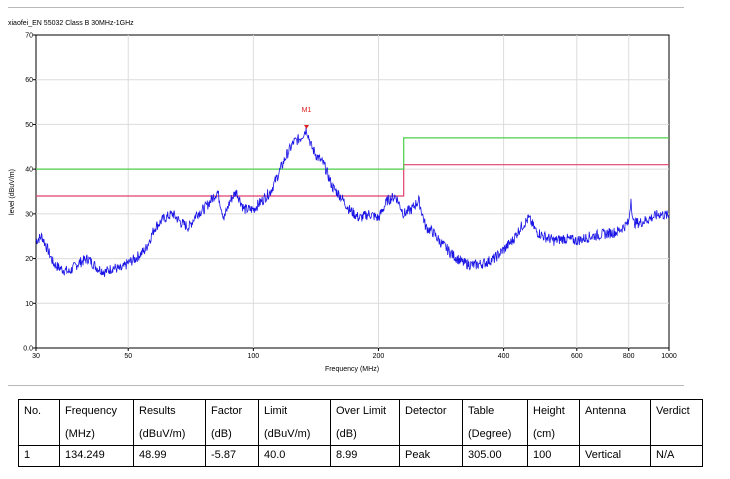 This screenshot has width=730, height=479. What do you see at coordinates (71, 23) in the screenshot?
I see `chart-title: xiaofei_EN 55032 Class B 30MHz-1GHz` at bounding box center [71, 23].